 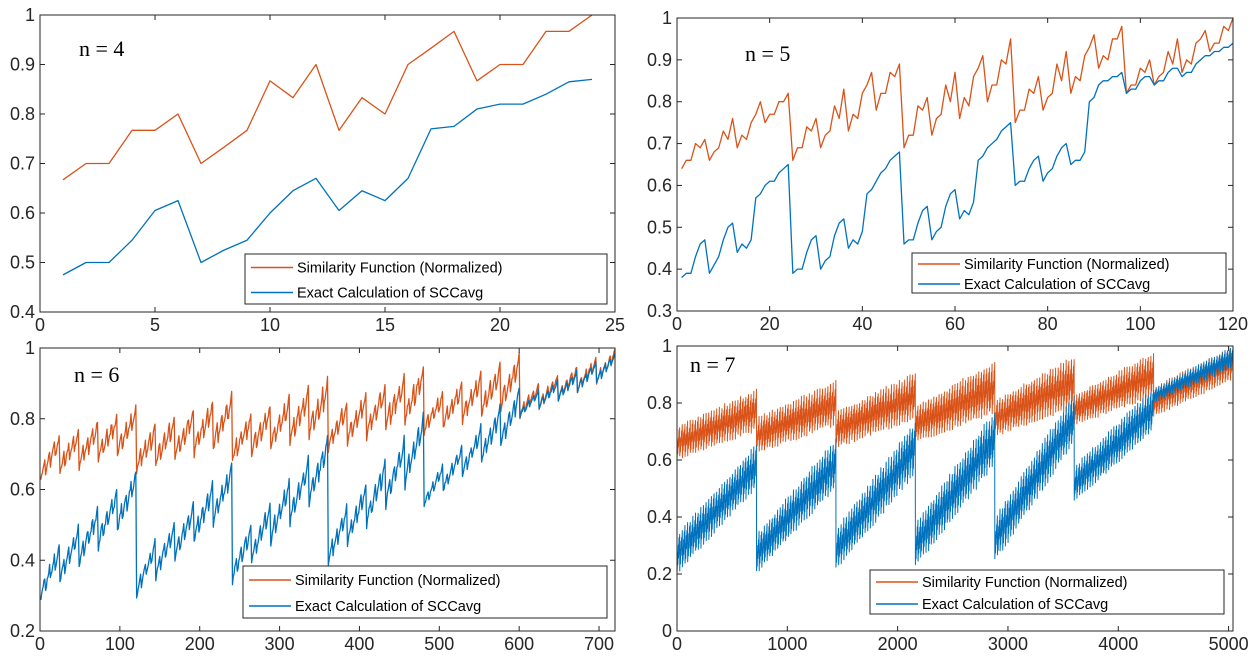 I want to click on x-tick-label: 4000, so click(x=1118, y=644).